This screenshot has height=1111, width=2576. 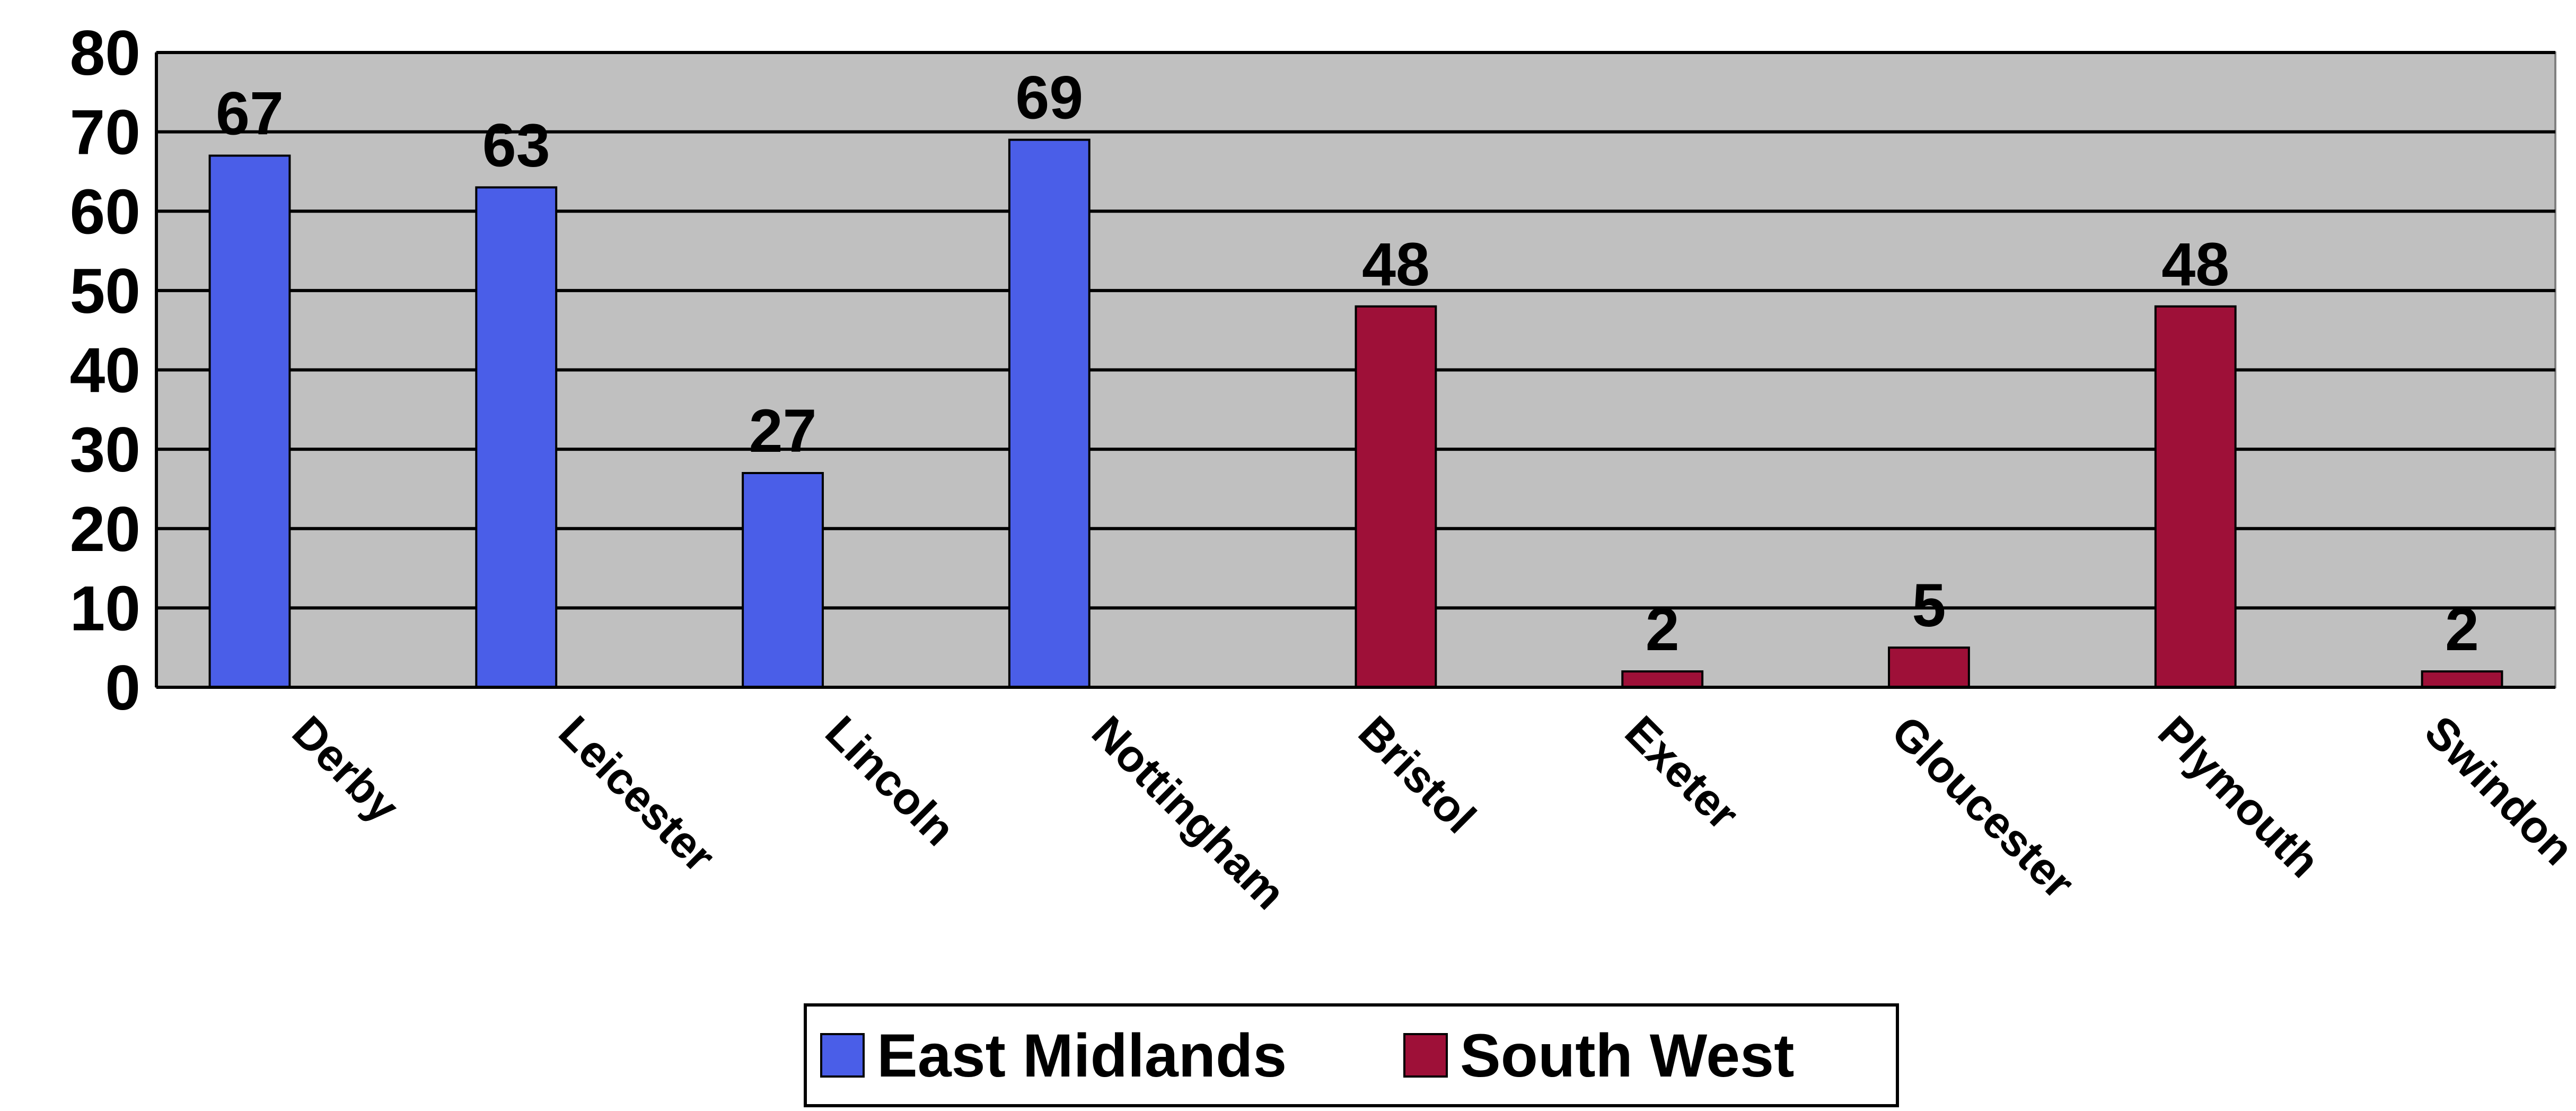 What do you see at coordinates (105, 132) in the screenshot?
I see `y-tick-label: 70` at bounding box center [105, 132].